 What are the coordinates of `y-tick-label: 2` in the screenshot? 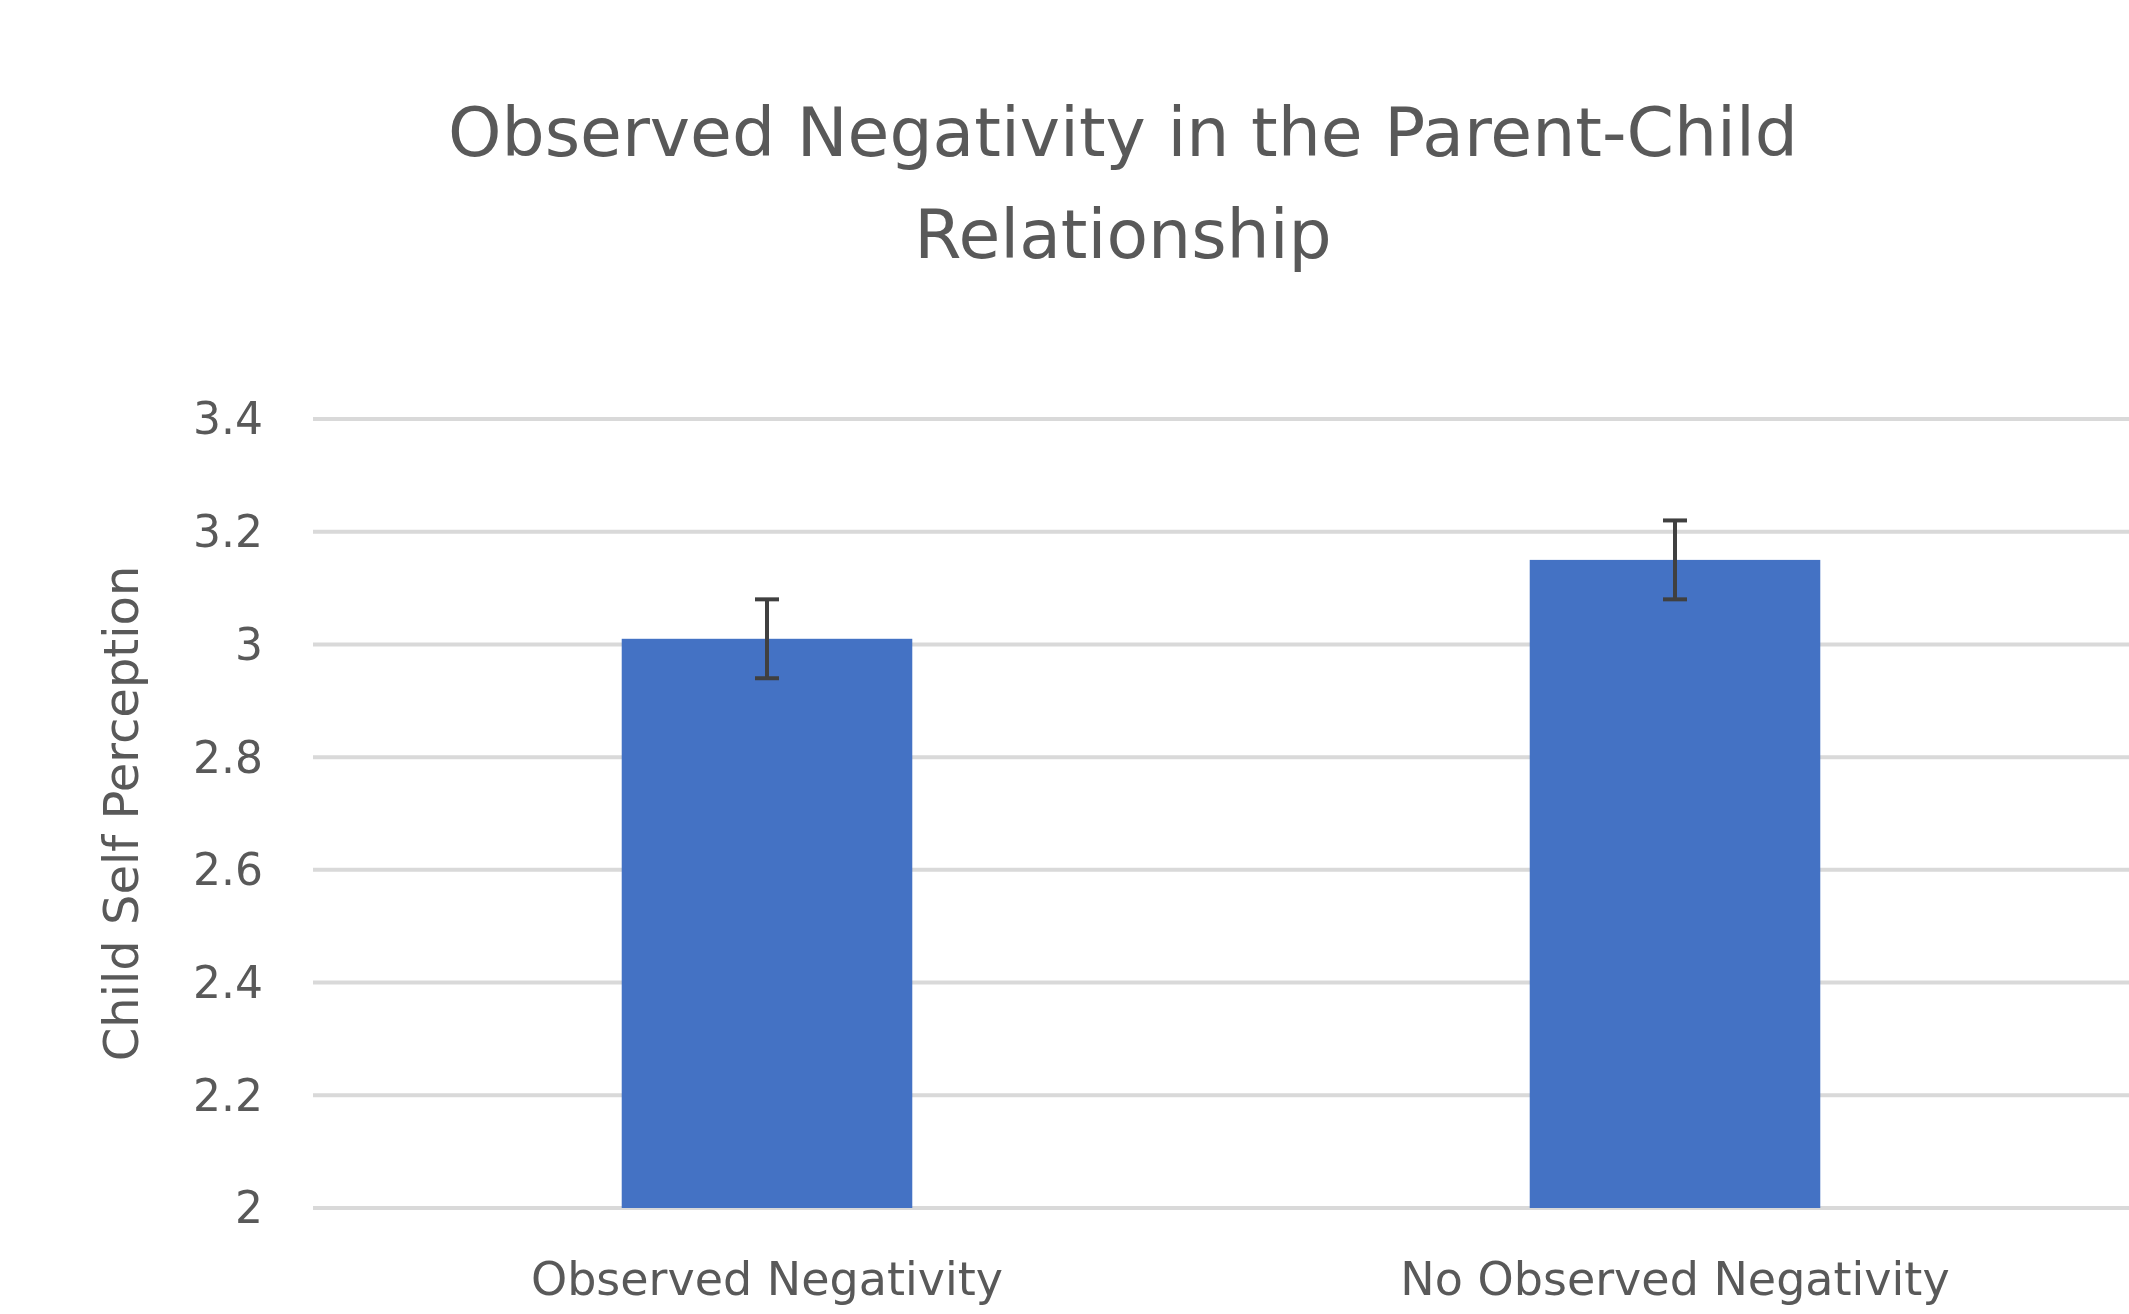 It's located at (249, 1208).